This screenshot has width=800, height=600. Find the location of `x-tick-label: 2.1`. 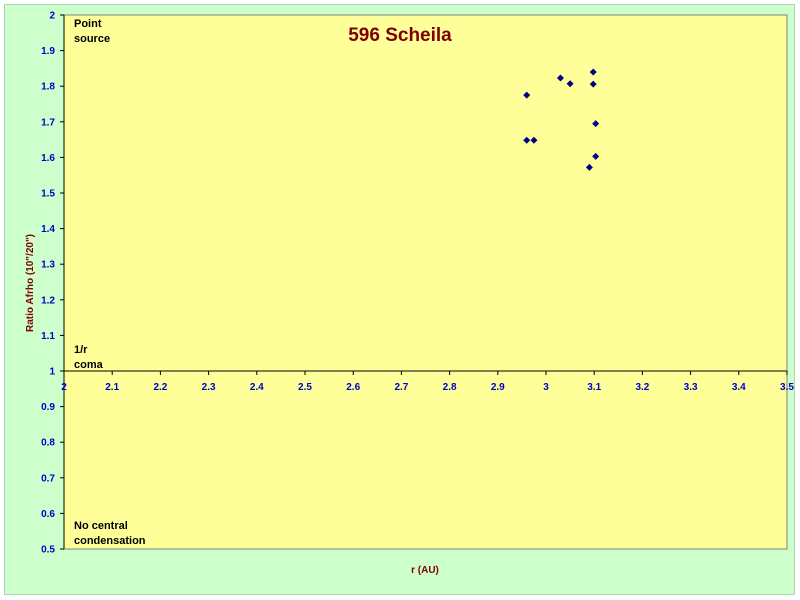

x-tick-label: 2.1 is located at coordinates (112, 387).